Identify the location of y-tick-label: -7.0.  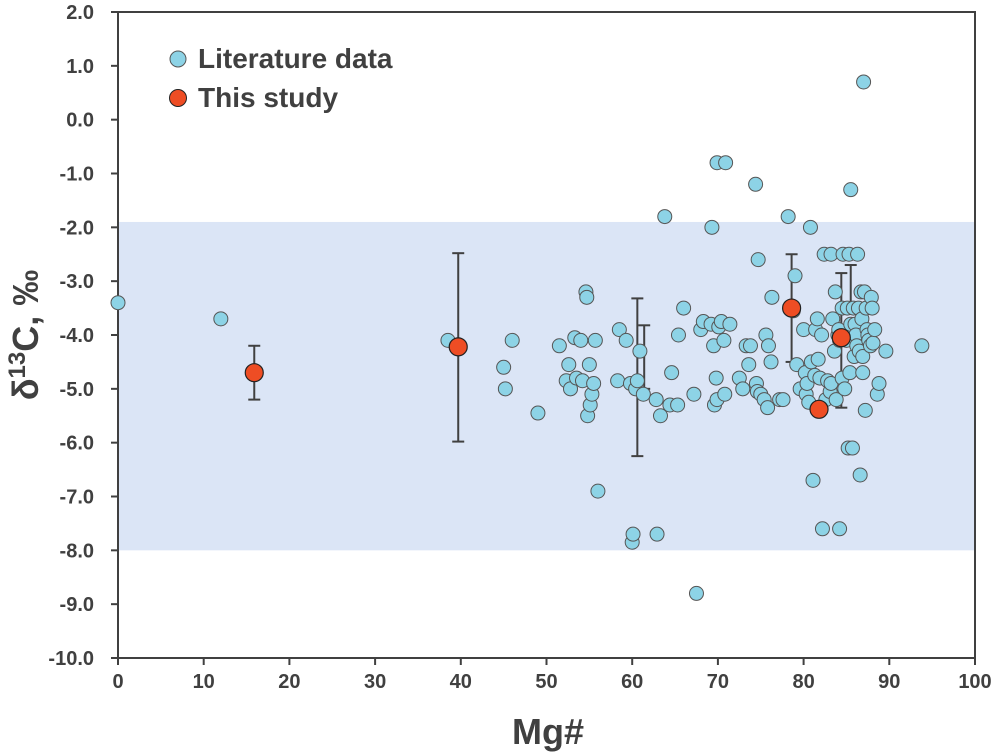
(77, 498).